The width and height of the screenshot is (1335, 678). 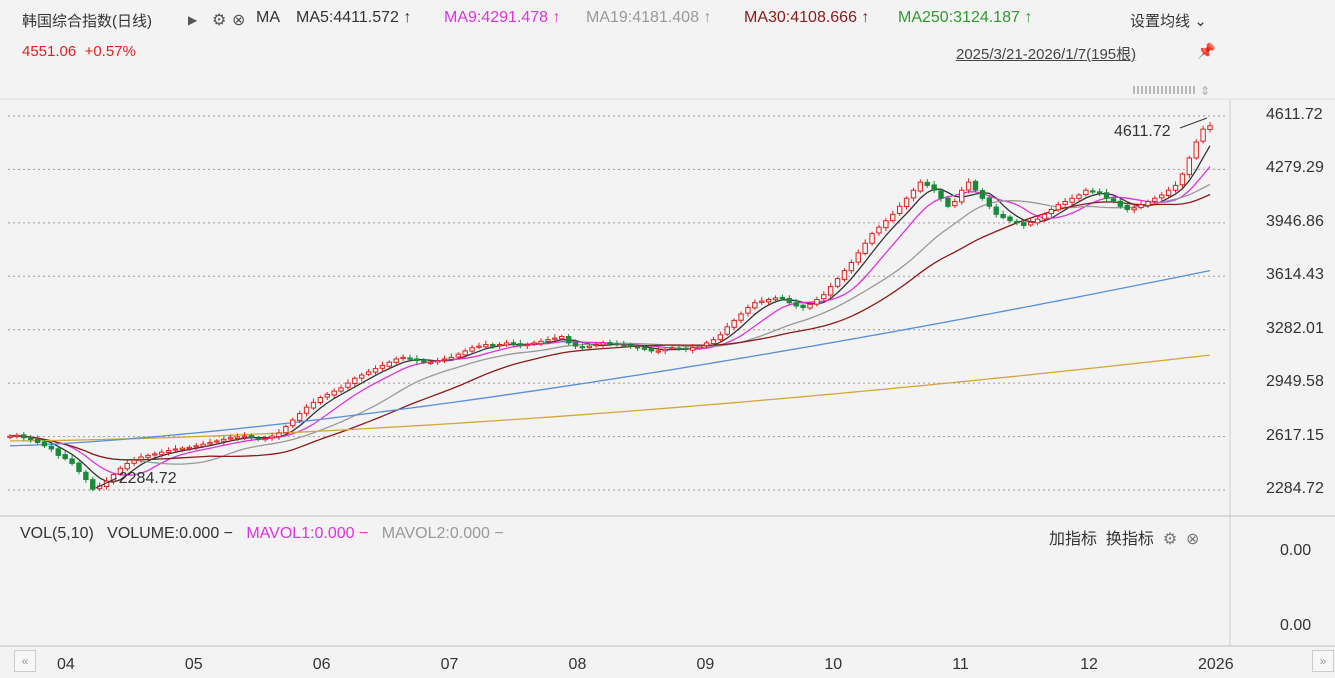 I want to click on x-tick-label: 06, so click(x=321, y=664).